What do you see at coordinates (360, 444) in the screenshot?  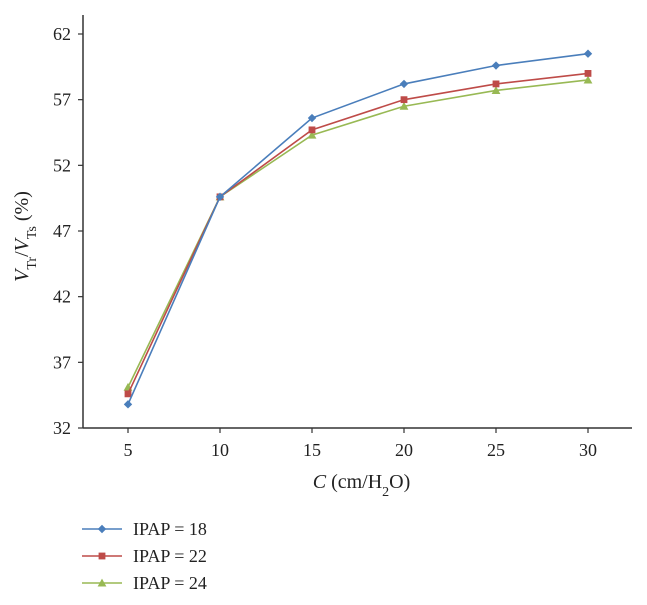 I see `x-axis-ticks: 5 10 15 20 25 30` at bounding box center [360, 444].